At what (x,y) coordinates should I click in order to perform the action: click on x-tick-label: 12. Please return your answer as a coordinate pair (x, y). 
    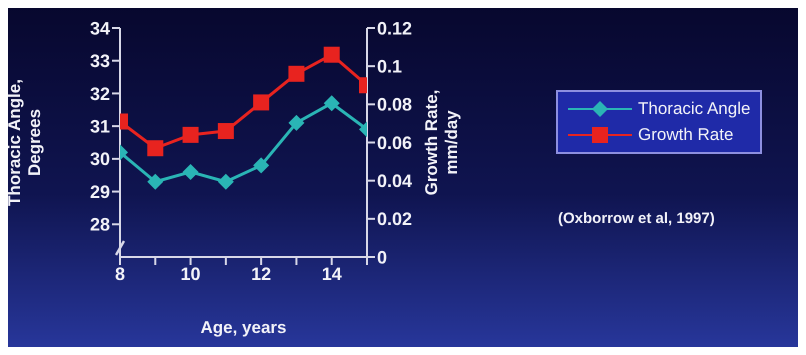
    Looking at the image, I should click on (261, 274).